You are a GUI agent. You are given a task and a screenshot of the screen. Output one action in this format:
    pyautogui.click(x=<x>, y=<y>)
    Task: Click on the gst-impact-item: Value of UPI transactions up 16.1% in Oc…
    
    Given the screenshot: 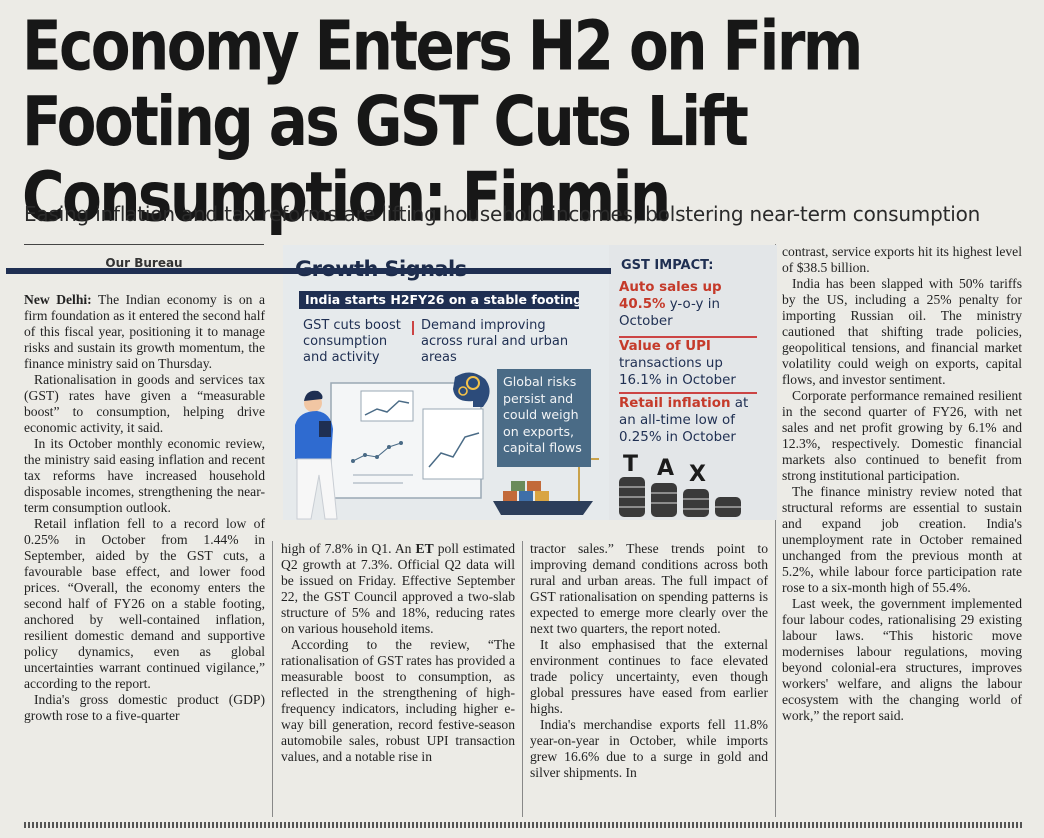 What is the action you would take?
    pyautogui.click(x=694, y=363)
    